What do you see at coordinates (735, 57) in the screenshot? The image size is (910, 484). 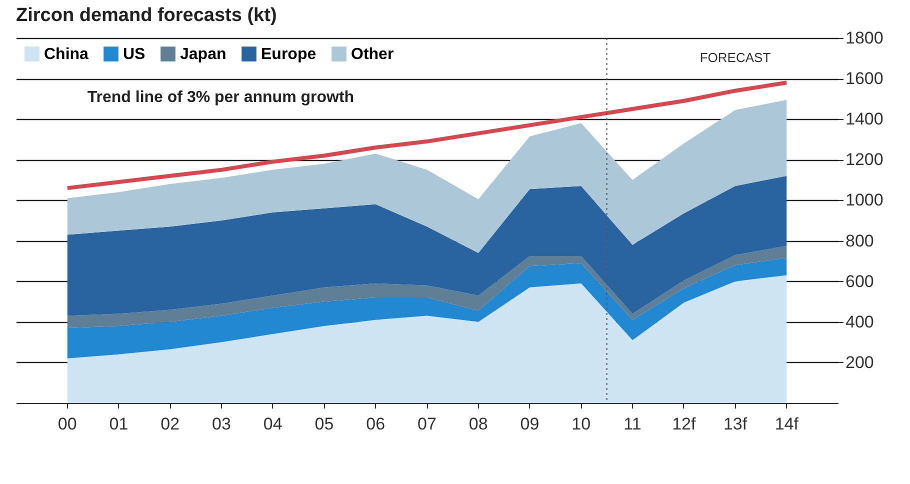 I see `annotation: FORECAST` at bounding box center [735, 57].